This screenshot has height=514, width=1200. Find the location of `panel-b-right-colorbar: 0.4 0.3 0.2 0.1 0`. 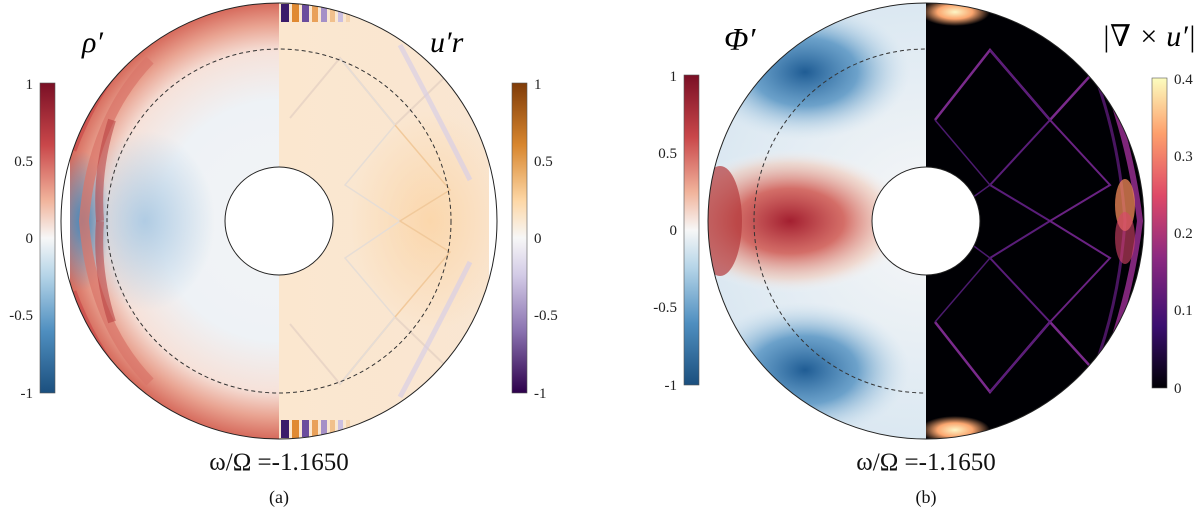

panel-b-right-colorbar: 0.4 0.3 0.2 0.1 0 is located at coordinates (1172, 234).